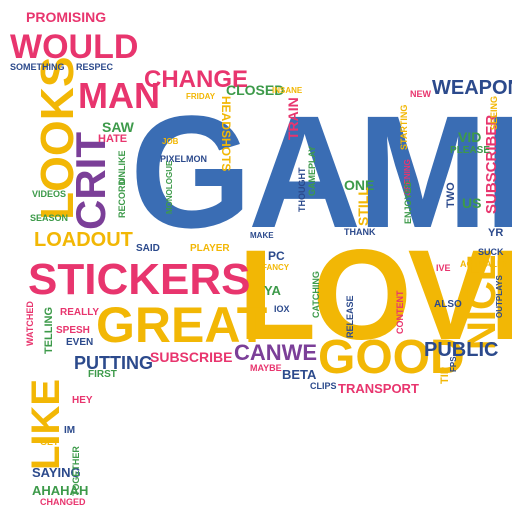 The height and width of the screenshot is (512, 512). I want to click on word-player: PLAYER, so click(210, 248).